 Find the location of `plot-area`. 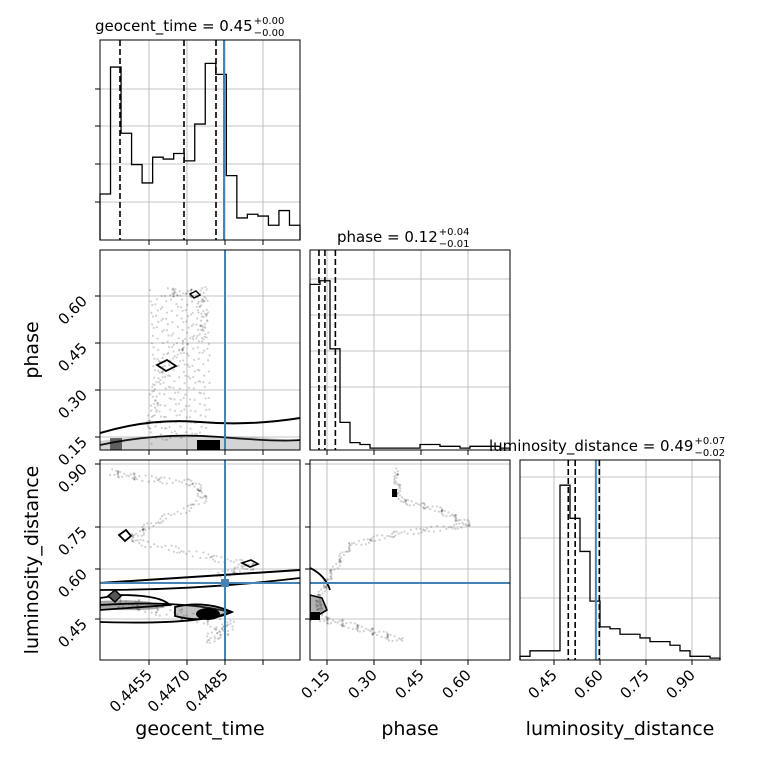

plot-area is located at coordinates (200, 350).